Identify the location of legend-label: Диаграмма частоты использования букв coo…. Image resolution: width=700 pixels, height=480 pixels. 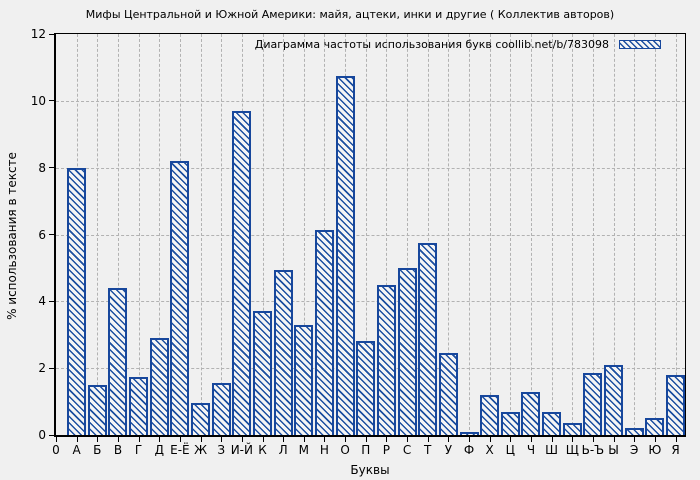
(431, 44).